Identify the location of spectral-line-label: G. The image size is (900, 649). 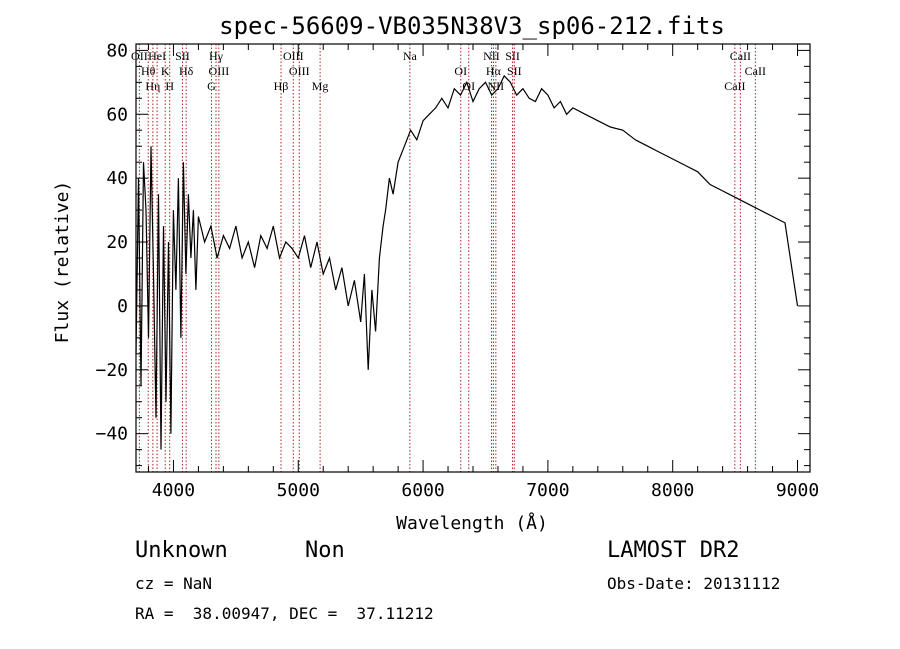
(211, 86).